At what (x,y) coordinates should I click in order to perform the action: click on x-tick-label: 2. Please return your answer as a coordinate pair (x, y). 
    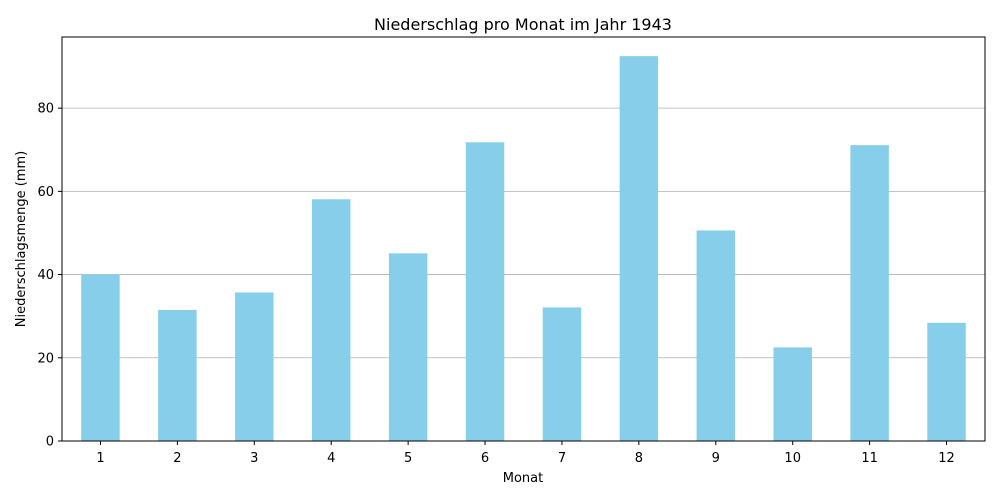
    Looking at the image, I should click on (177, 458).